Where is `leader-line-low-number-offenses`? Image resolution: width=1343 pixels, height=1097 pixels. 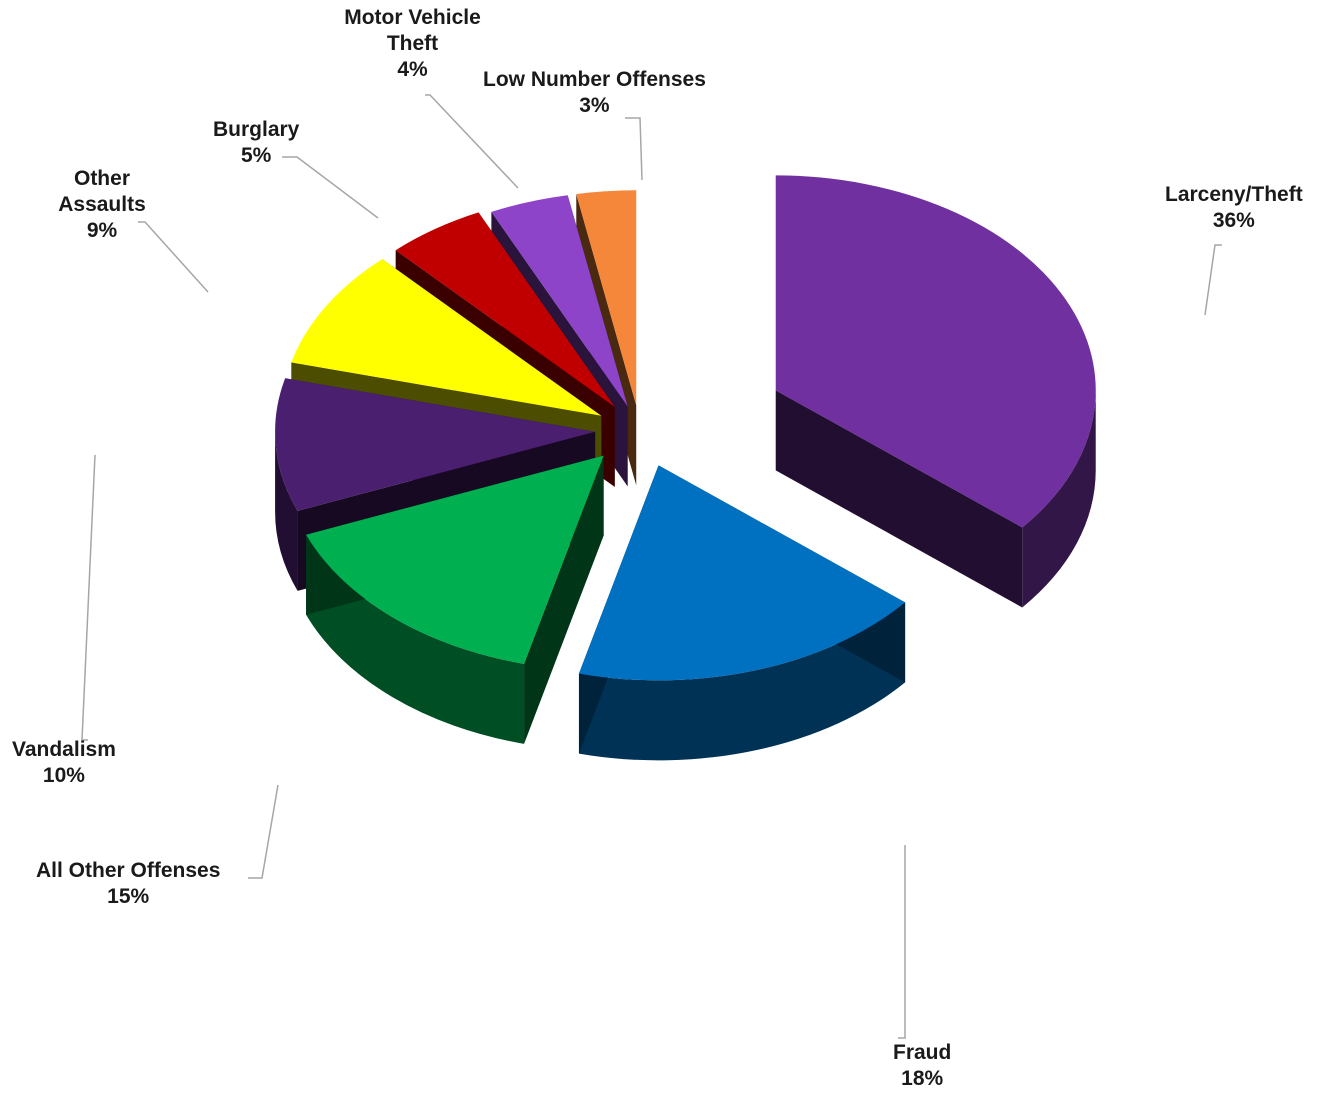 leader-line-low-number-offenses is located at coordinates (634, 149).